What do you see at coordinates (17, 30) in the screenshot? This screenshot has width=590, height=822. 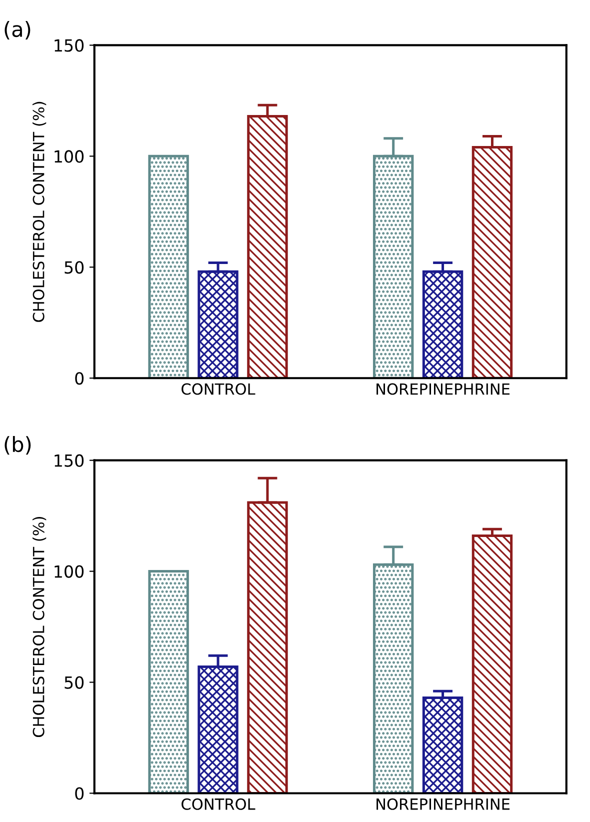 I see `chart-title: (a)` at bounding box center [17, 30].